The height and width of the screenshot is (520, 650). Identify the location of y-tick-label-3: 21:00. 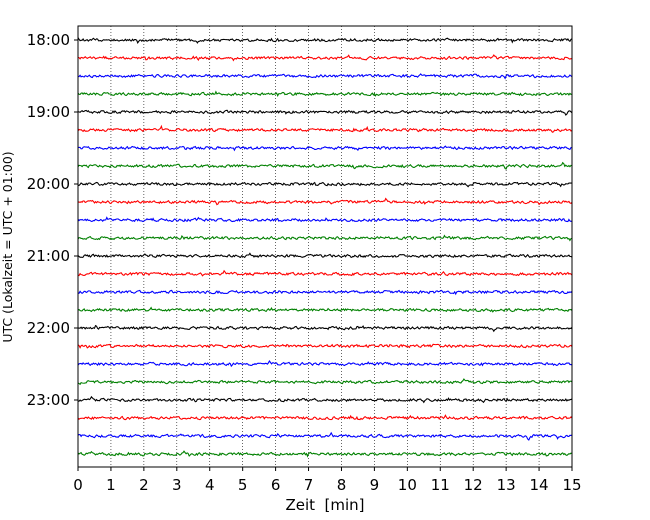
(48, 256).